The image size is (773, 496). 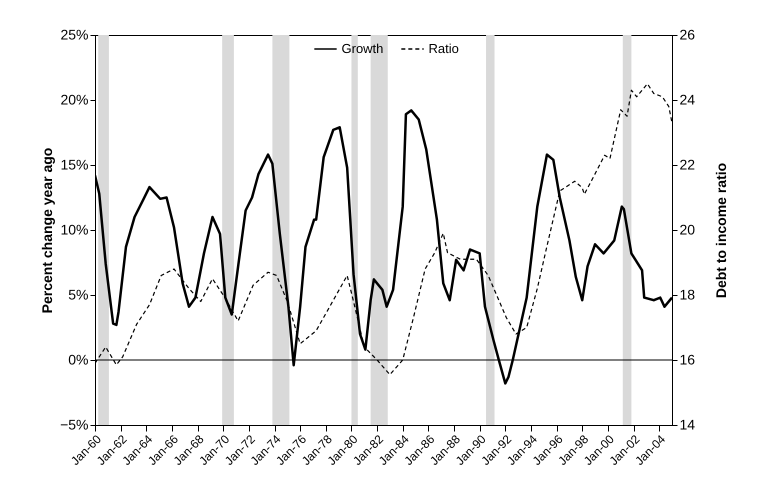 What do you see at coordinates (363, 48) in the screenshot?
I see `legend-label: Growth` at bounding box center [363, 48].